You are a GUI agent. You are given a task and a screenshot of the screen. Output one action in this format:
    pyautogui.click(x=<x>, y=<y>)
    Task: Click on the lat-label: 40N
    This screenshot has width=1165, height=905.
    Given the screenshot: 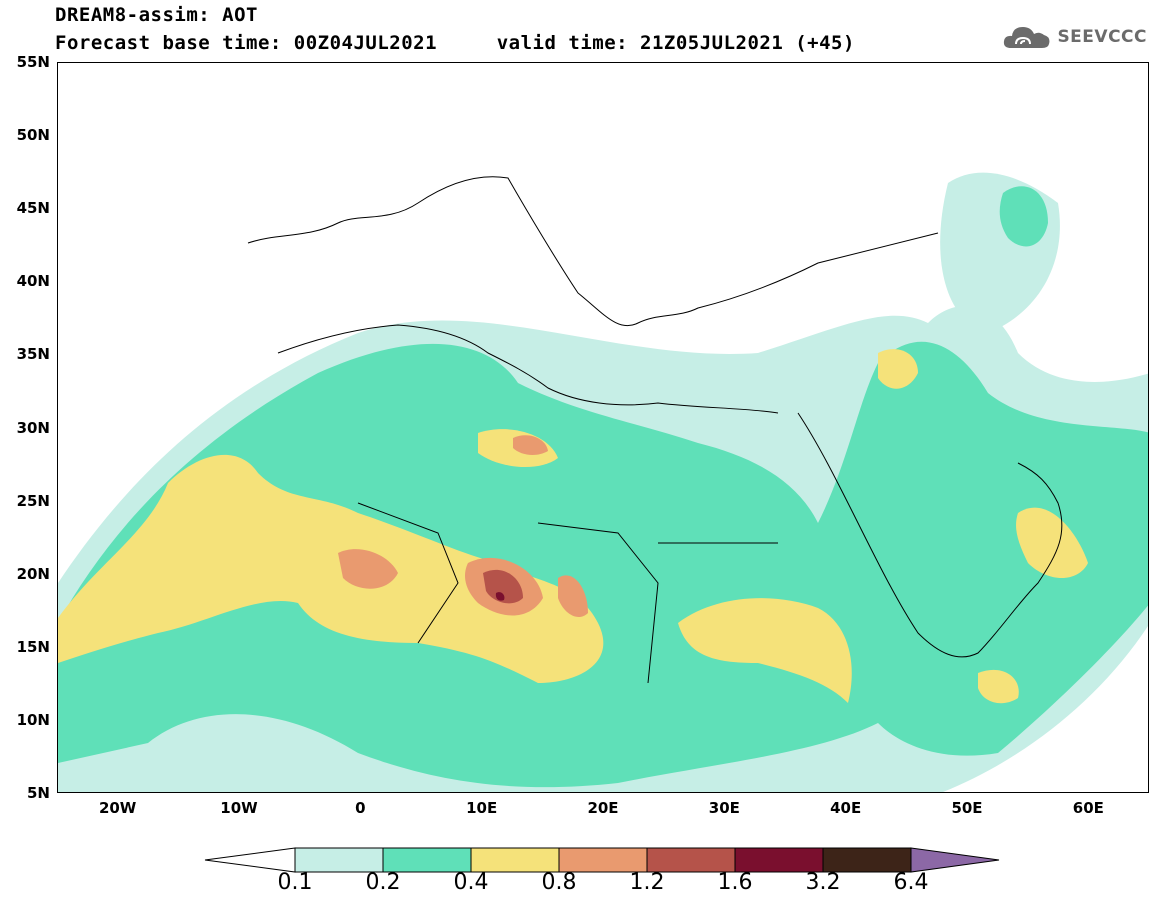 What is the action you would take?
    pyautogui.click(x=33, y=281)
    